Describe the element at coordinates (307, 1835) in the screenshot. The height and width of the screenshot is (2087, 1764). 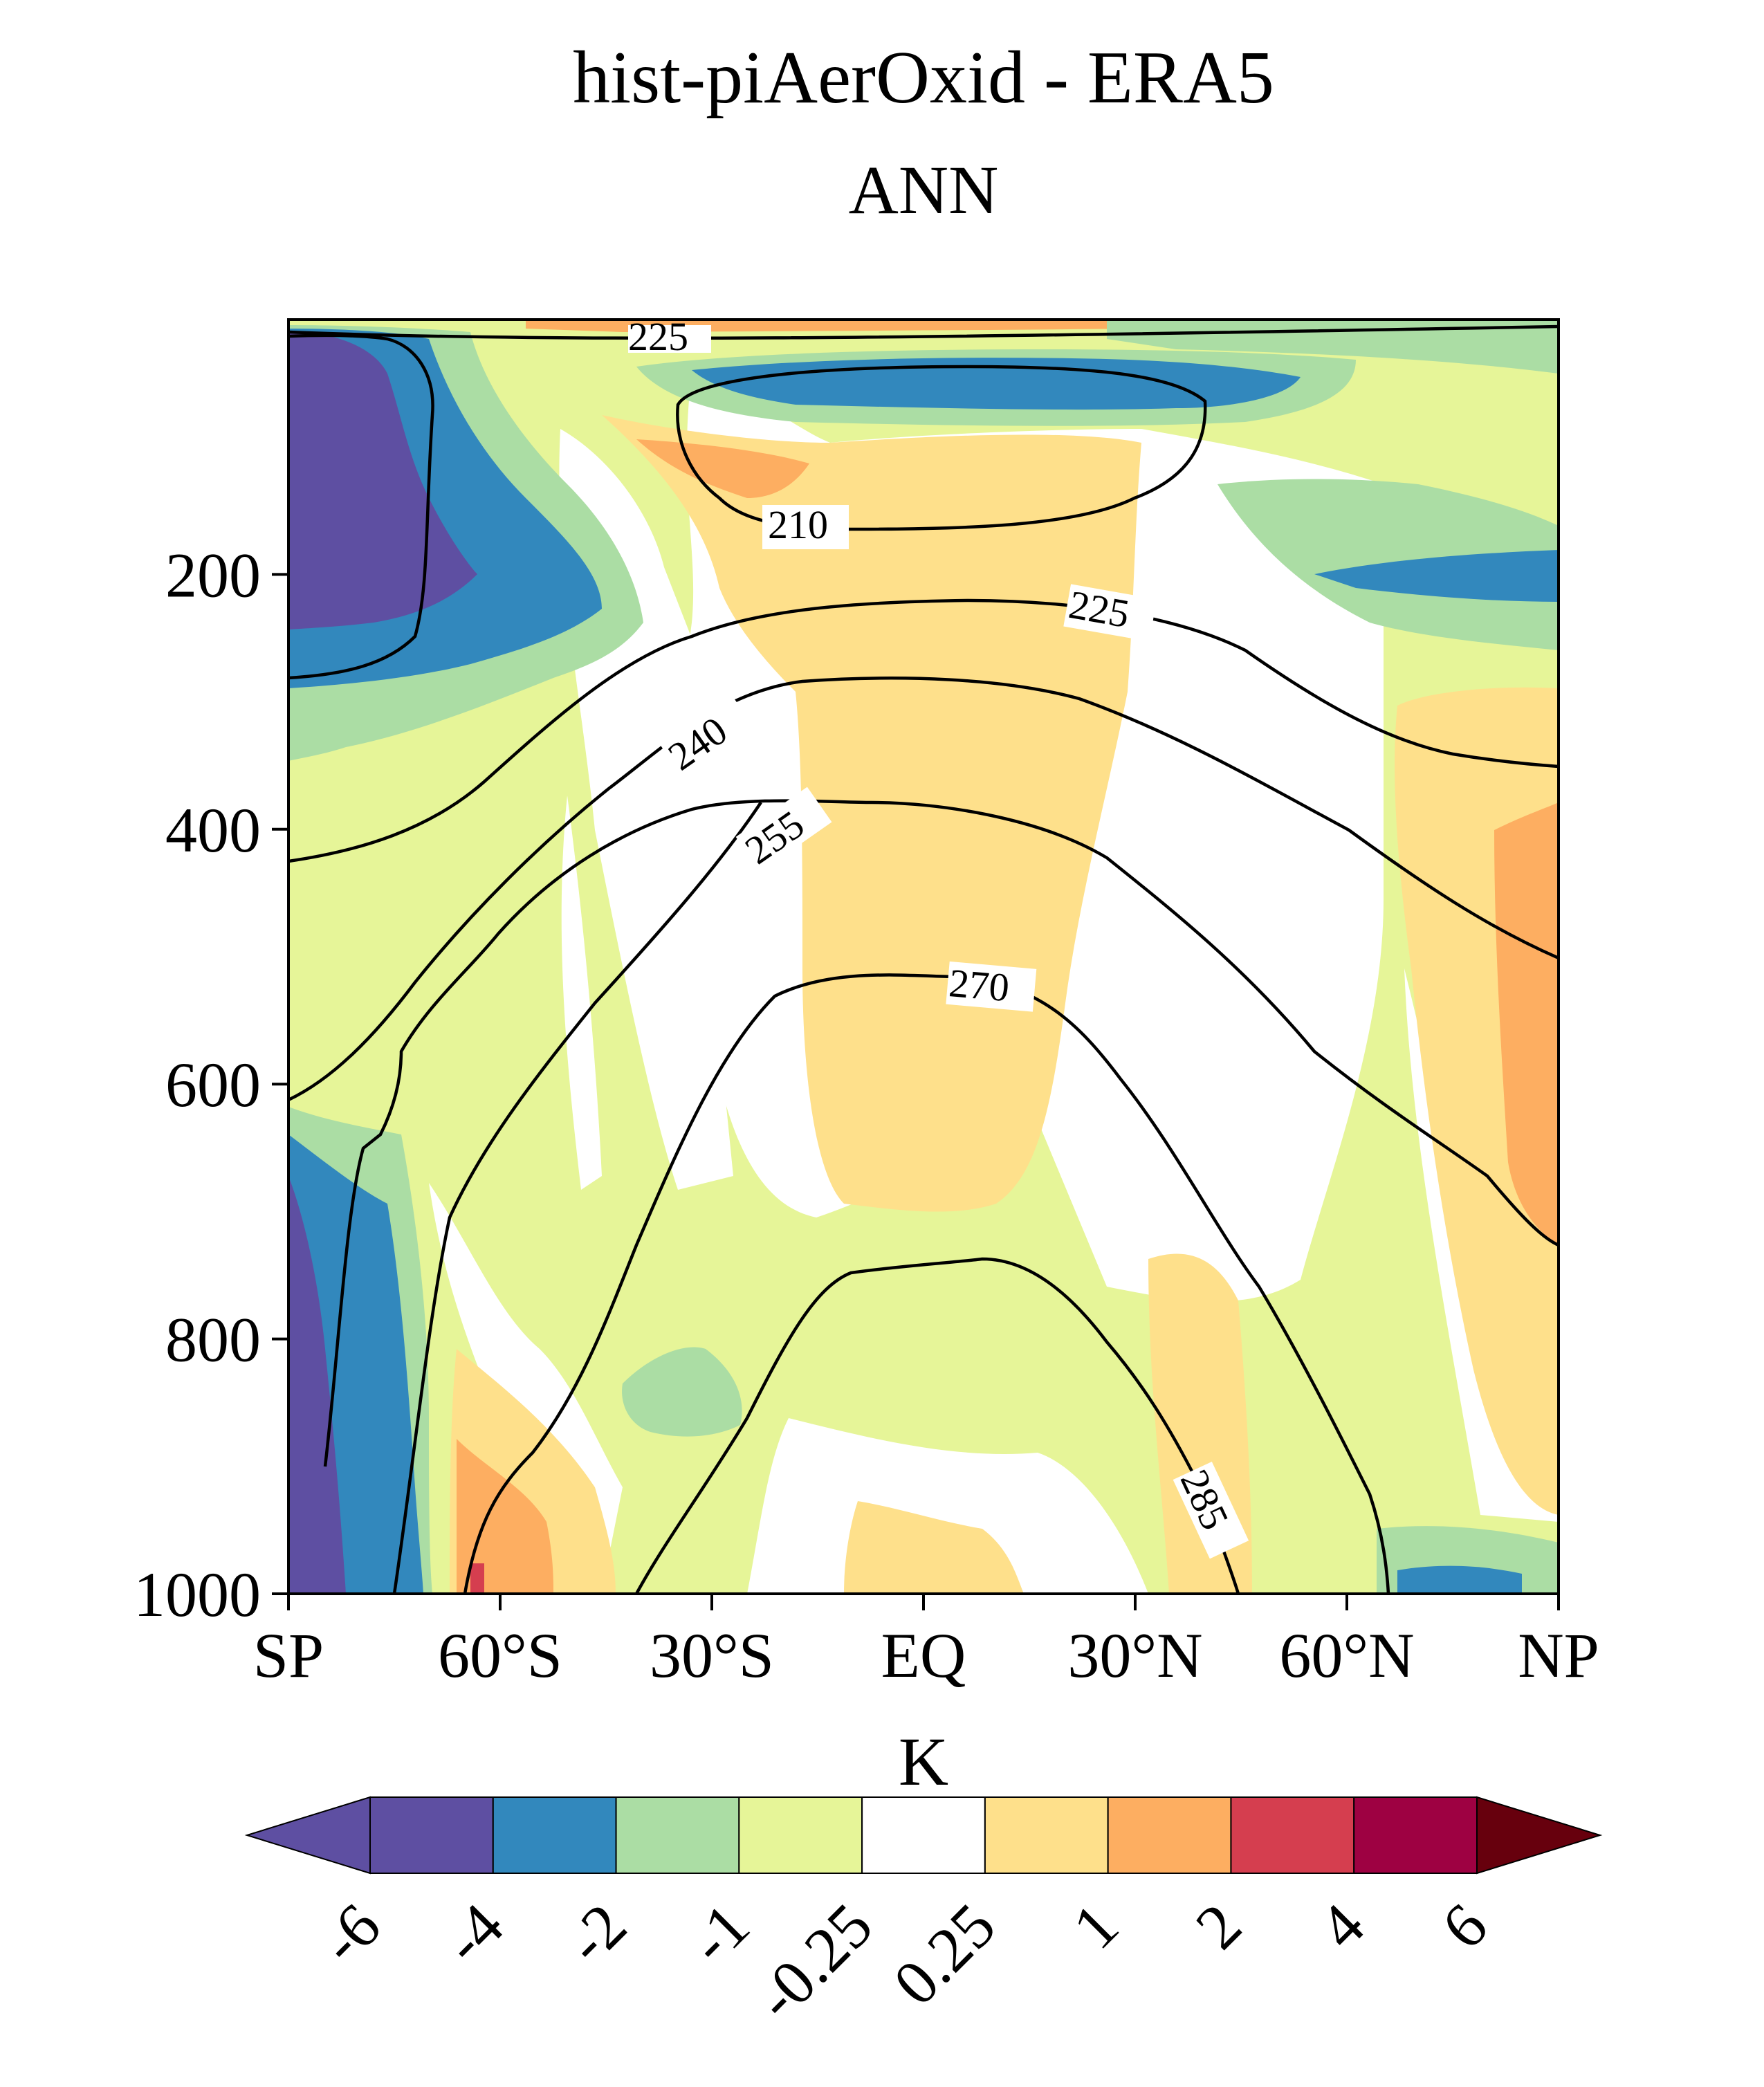
I see `colorbar-extend-low` at that location.